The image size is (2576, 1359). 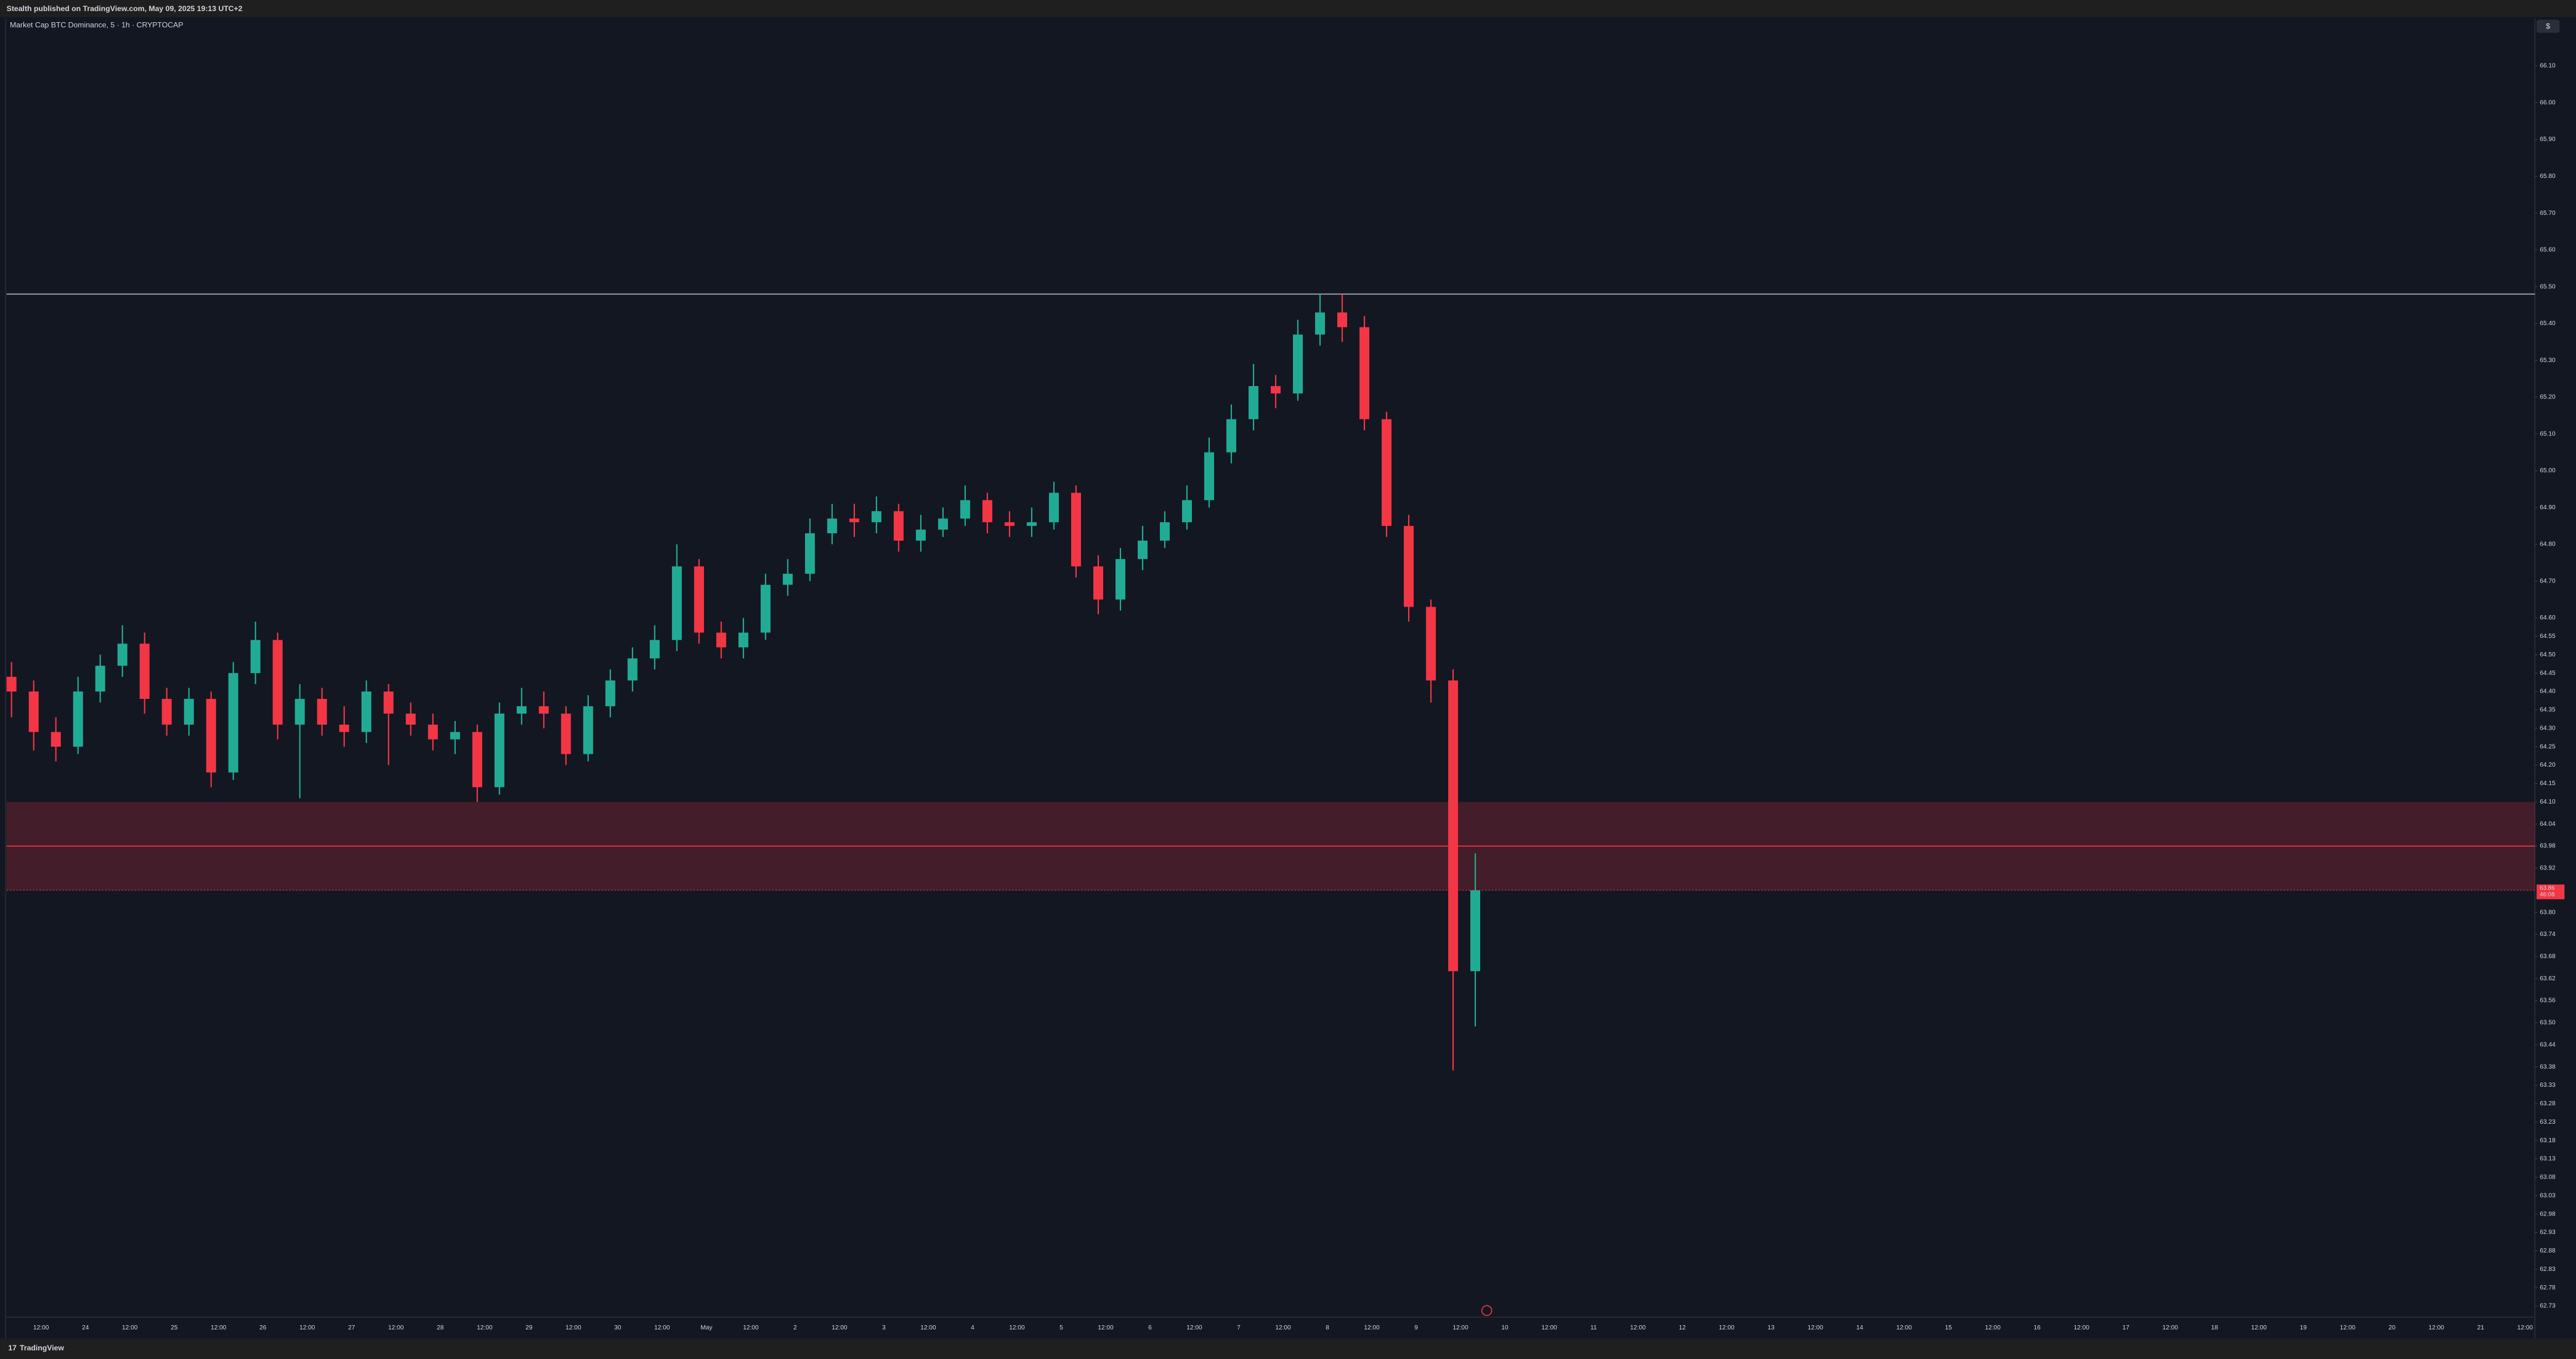 What do you see at coordinates (2548, 1287) in the screenshot?
I see `y-tick-label: 62.78` at bounding box center [2548, 1287].